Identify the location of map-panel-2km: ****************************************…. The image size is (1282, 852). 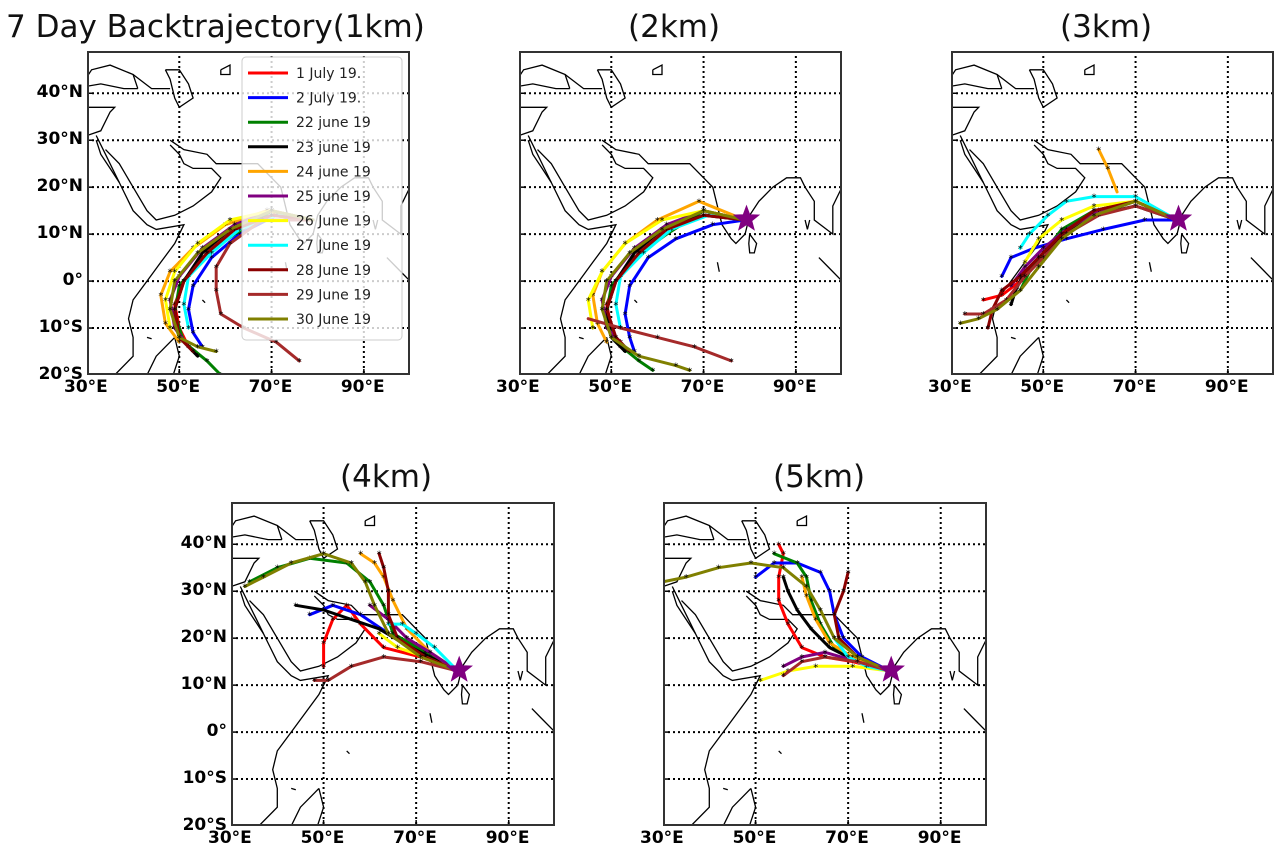
(680, 213).